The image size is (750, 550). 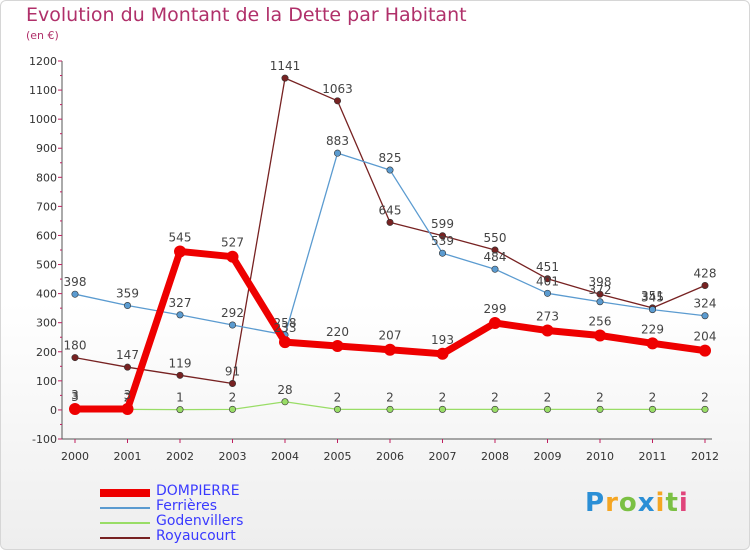 I want to click on data-label: 1141, so click(x=285, y=66).